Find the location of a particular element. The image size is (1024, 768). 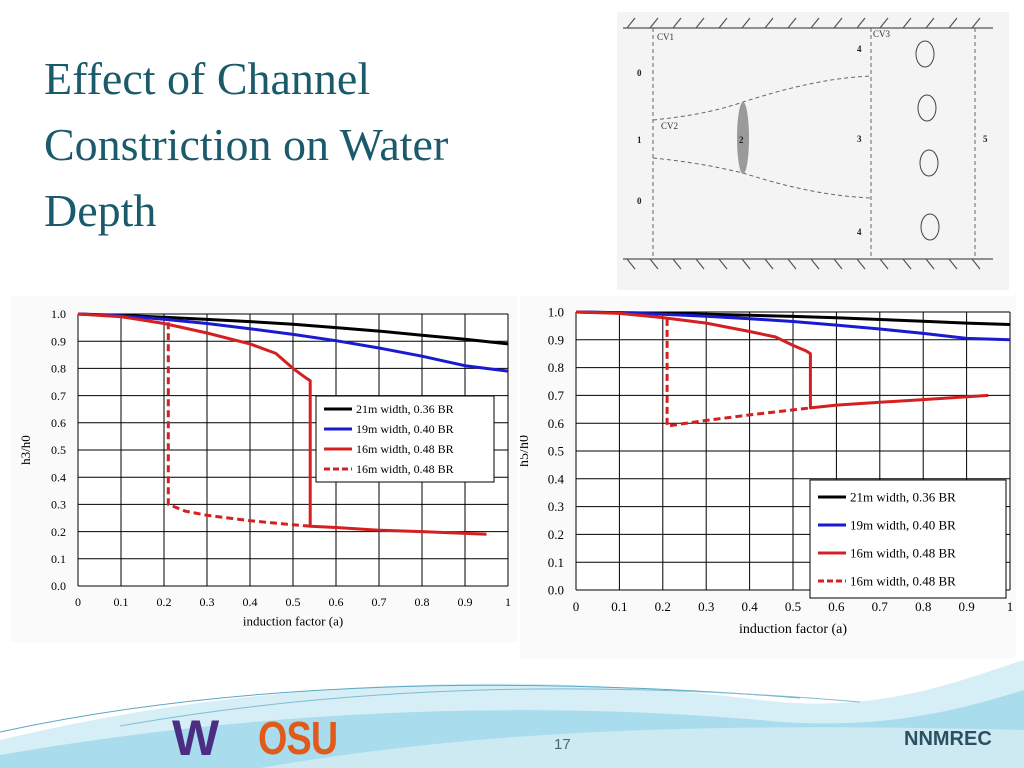

footer-wave-decoration is located at coordinates (512, 714).